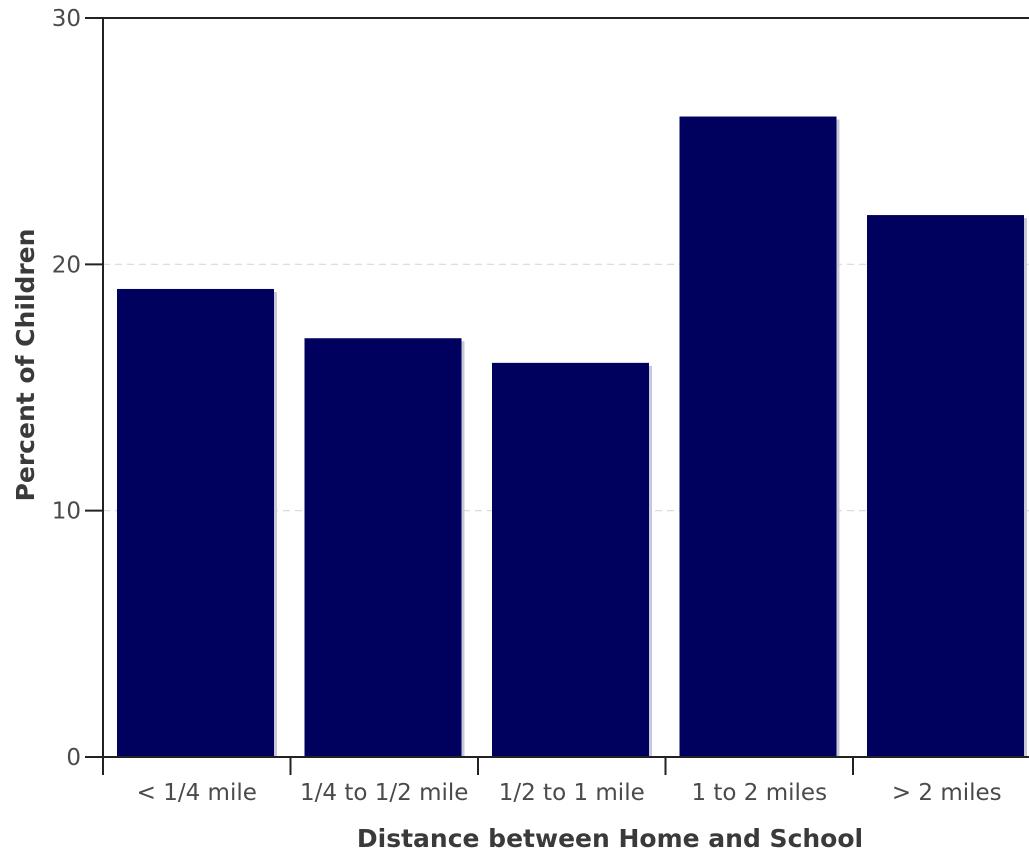  Describe the element at coordinates (66, 512) in the screenshot. I see `y-tick-label: 10` at that location.